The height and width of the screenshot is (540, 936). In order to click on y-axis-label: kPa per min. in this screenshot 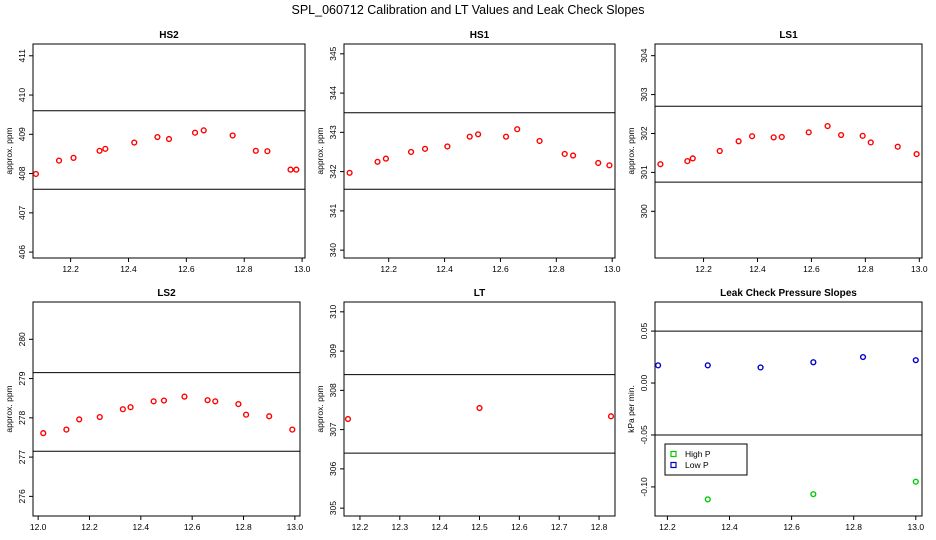, I will do `click(631, 409)`.